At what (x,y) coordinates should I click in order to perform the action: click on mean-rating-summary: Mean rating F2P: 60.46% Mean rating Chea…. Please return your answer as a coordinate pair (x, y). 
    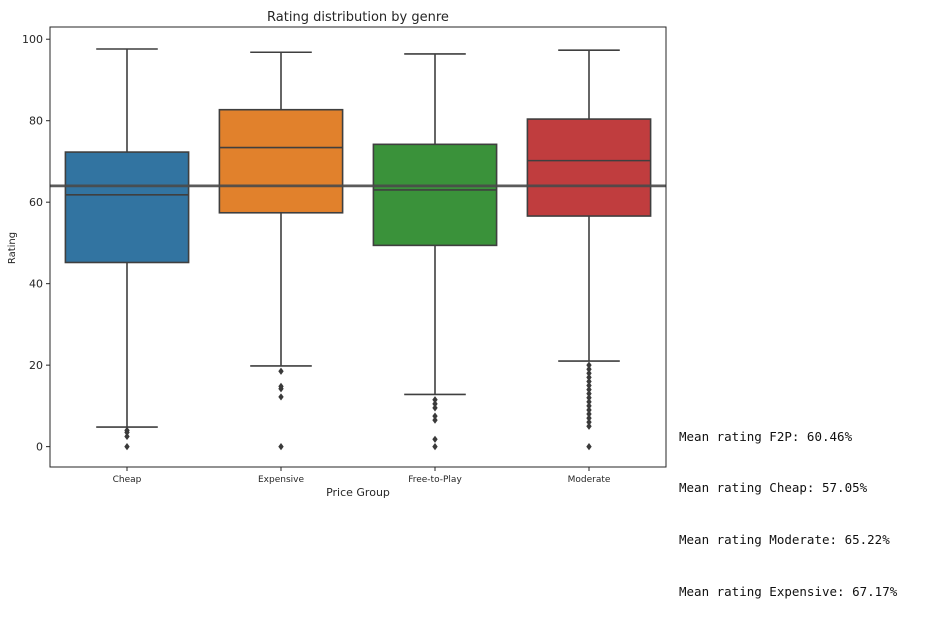
    Looking at the image, I should click on (788, 505).